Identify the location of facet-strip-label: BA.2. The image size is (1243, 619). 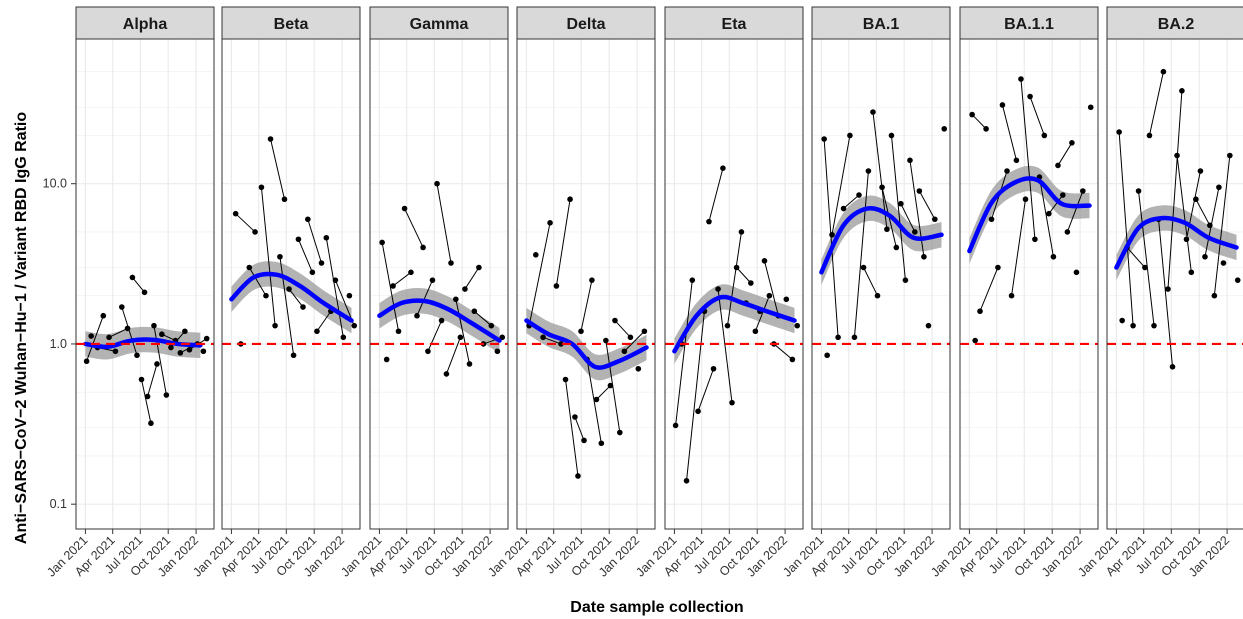
(1176, 24).